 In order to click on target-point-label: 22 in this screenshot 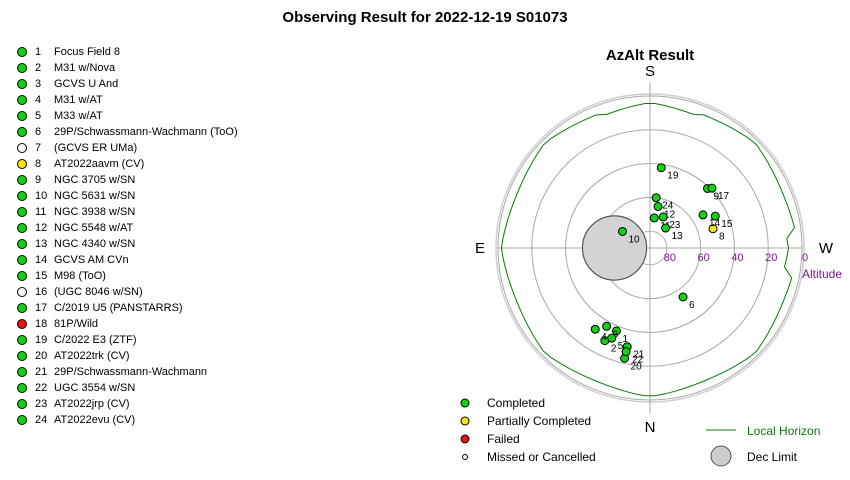, I will do `click(638, 360)`.